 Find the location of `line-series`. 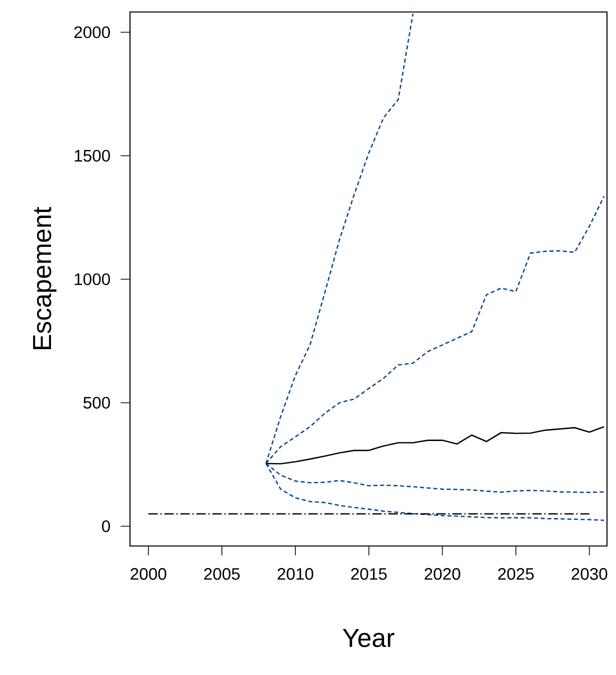

line-series is located at coordinates (435, 445).